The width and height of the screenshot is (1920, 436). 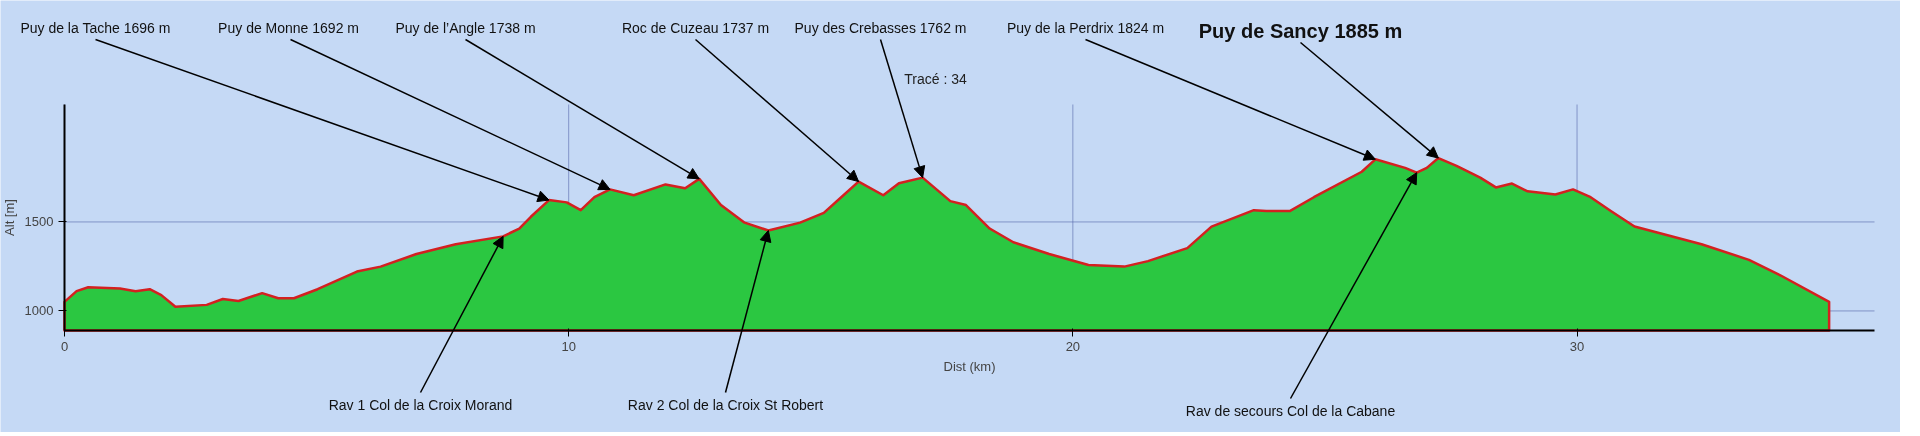 I want to click on annotation: Puy de la Perdrix 1824 m, so click(x=1085, y=27).